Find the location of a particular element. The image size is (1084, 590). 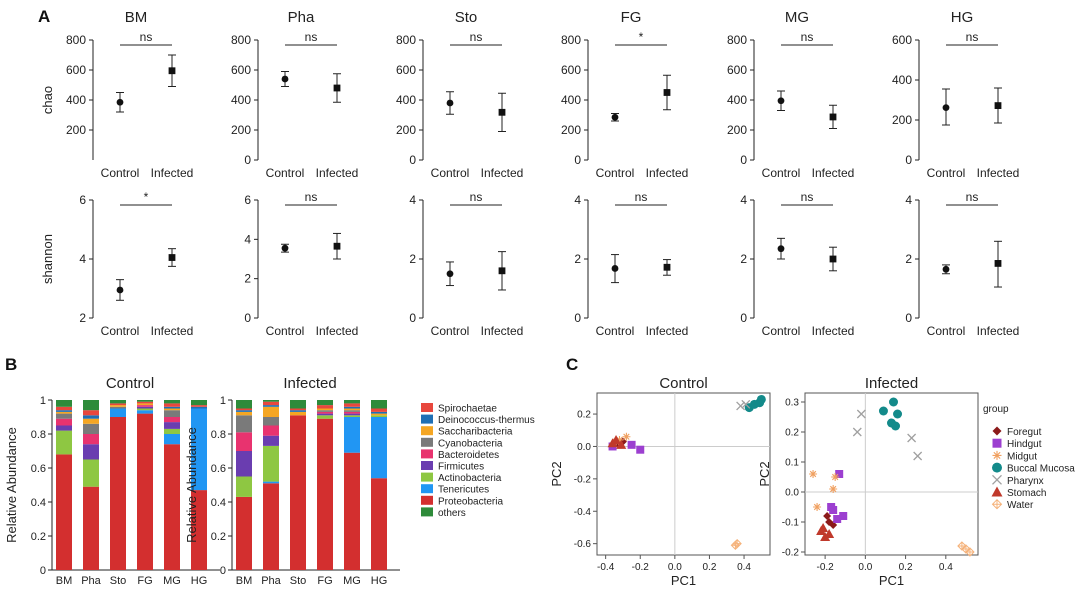

x-tick-label: MG is located at coordinates (172, 581).